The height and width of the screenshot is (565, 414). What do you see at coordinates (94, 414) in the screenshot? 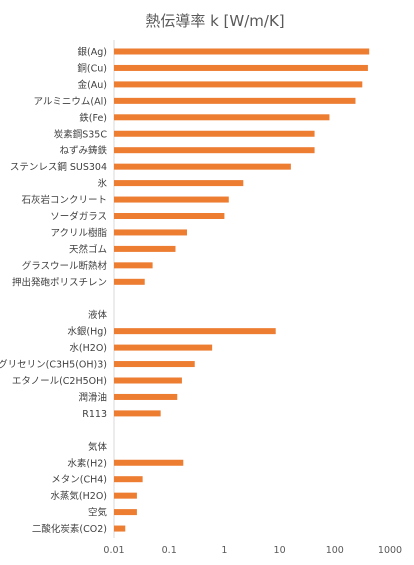
I see `category-label: R113` at bounding box center [94, 414].